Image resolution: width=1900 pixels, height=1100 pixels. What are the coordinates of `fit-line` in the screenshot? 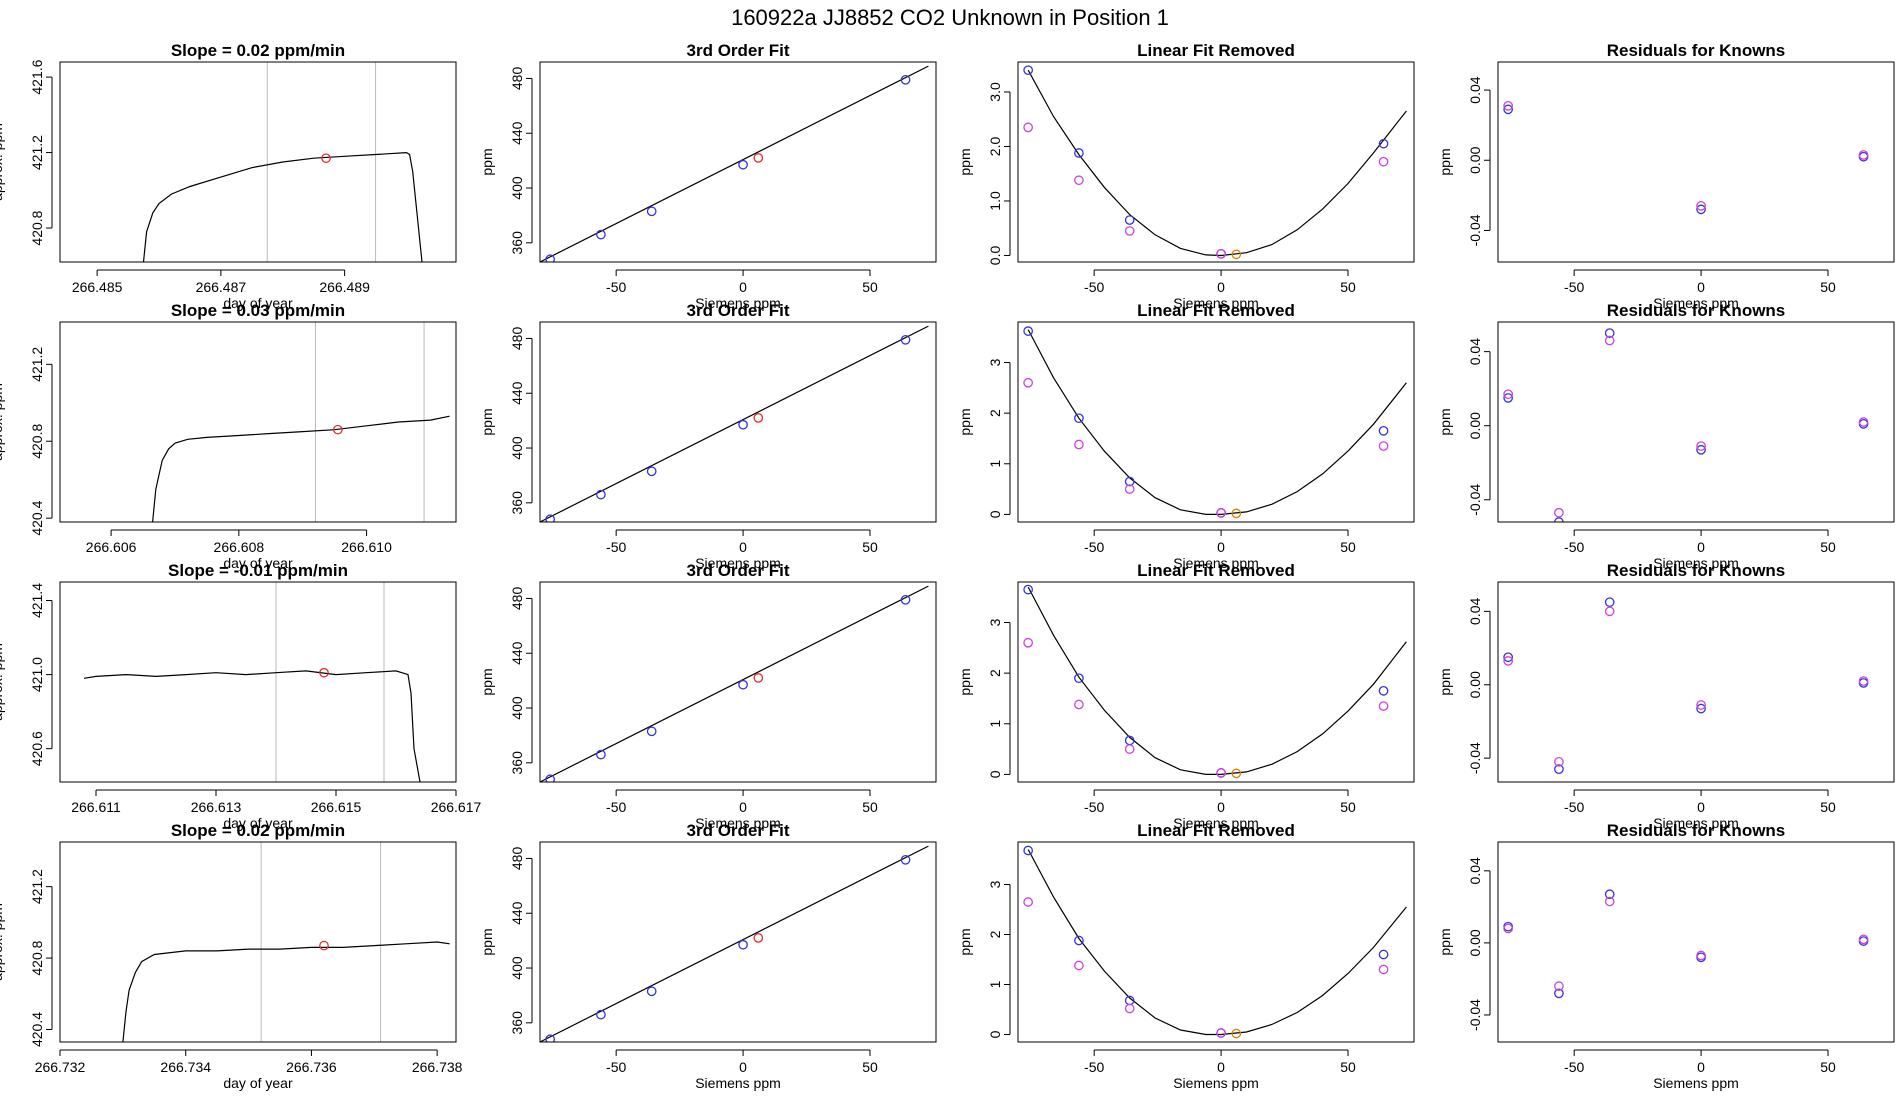 It's located at (734, 163).